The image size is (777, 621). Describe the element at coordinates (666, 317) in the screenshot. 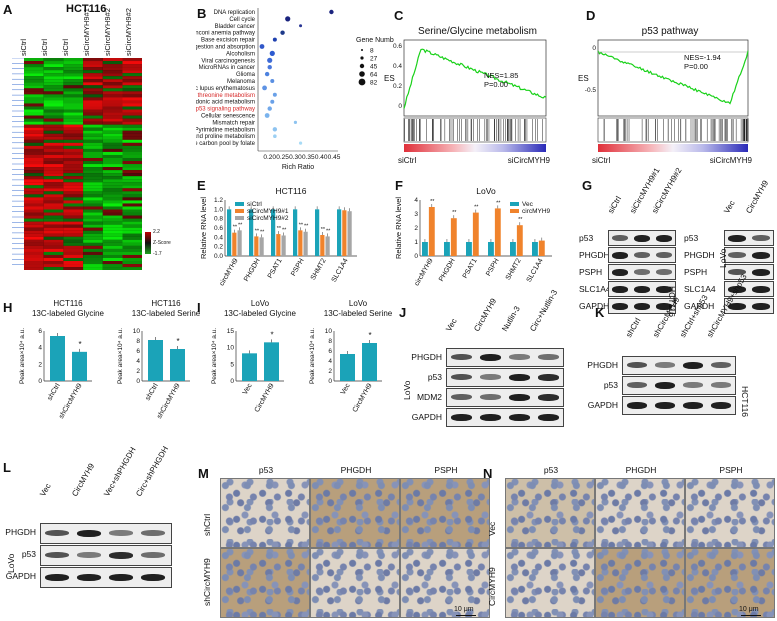

I see `blot-lane-label: shCircMYH9` at that location.